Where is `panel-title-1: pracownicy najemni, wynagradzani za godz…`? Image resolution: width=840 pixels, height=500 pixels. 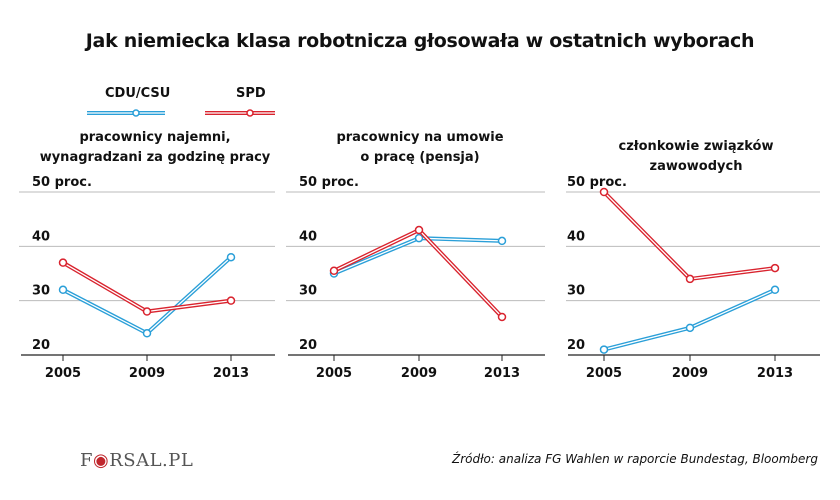 panel-title-1: pracownicy najemni, wynagradzani za godz… is located at coordinates (155, 148).